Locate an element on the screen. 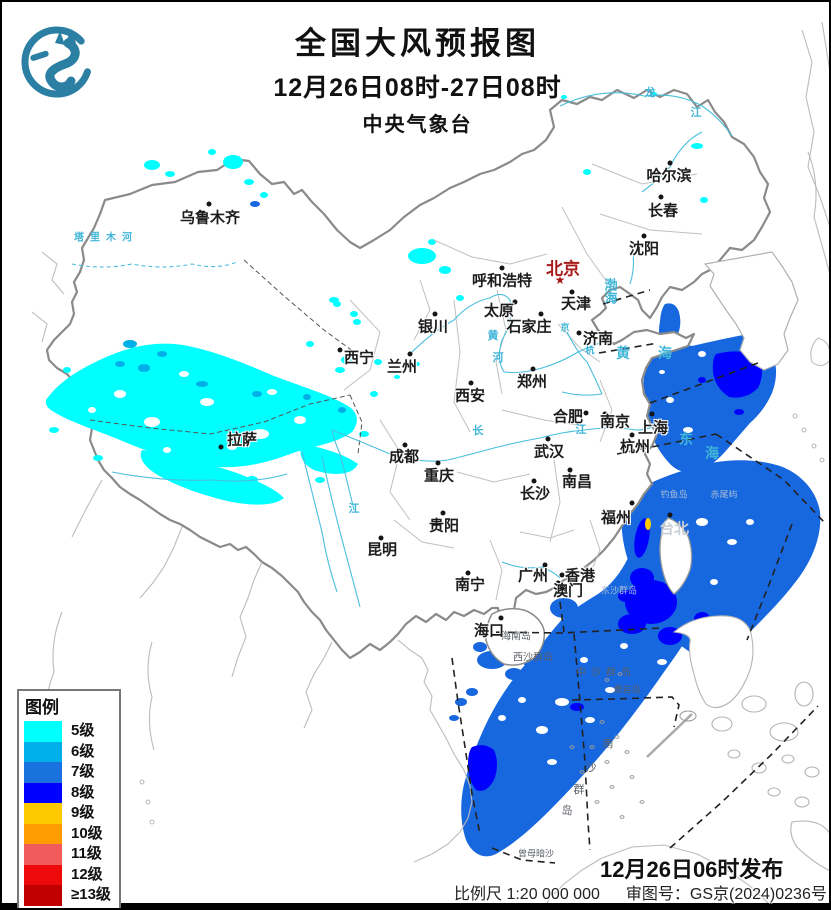 The image size is (831, 910). river-label: 河 is located at coordinates (498, 358).